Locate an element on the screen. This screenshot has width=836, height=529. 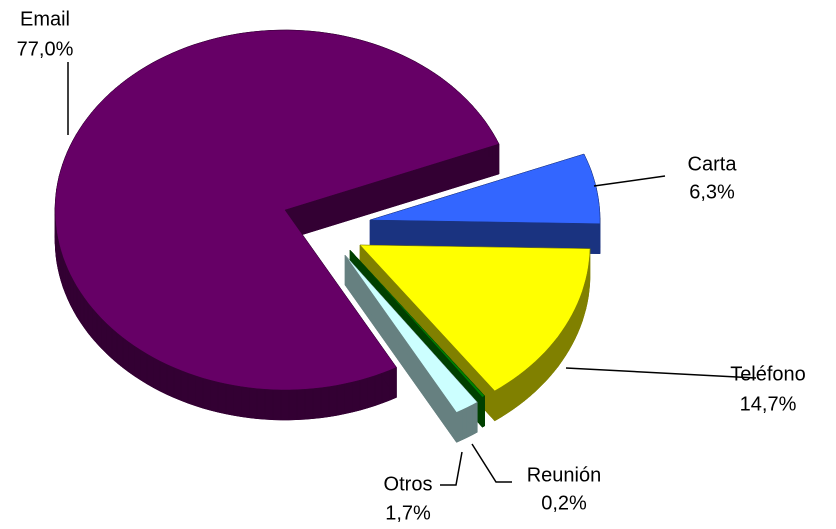
slice-label: Otros is located at coordinates (408, 484).